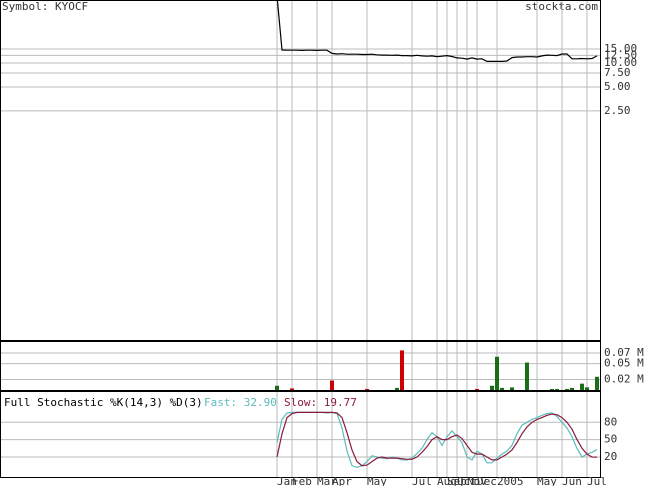 The width and height of the screenshot is (655, 486). I want to click on legend-entry: Fast: 32.90, so click(240, 402).